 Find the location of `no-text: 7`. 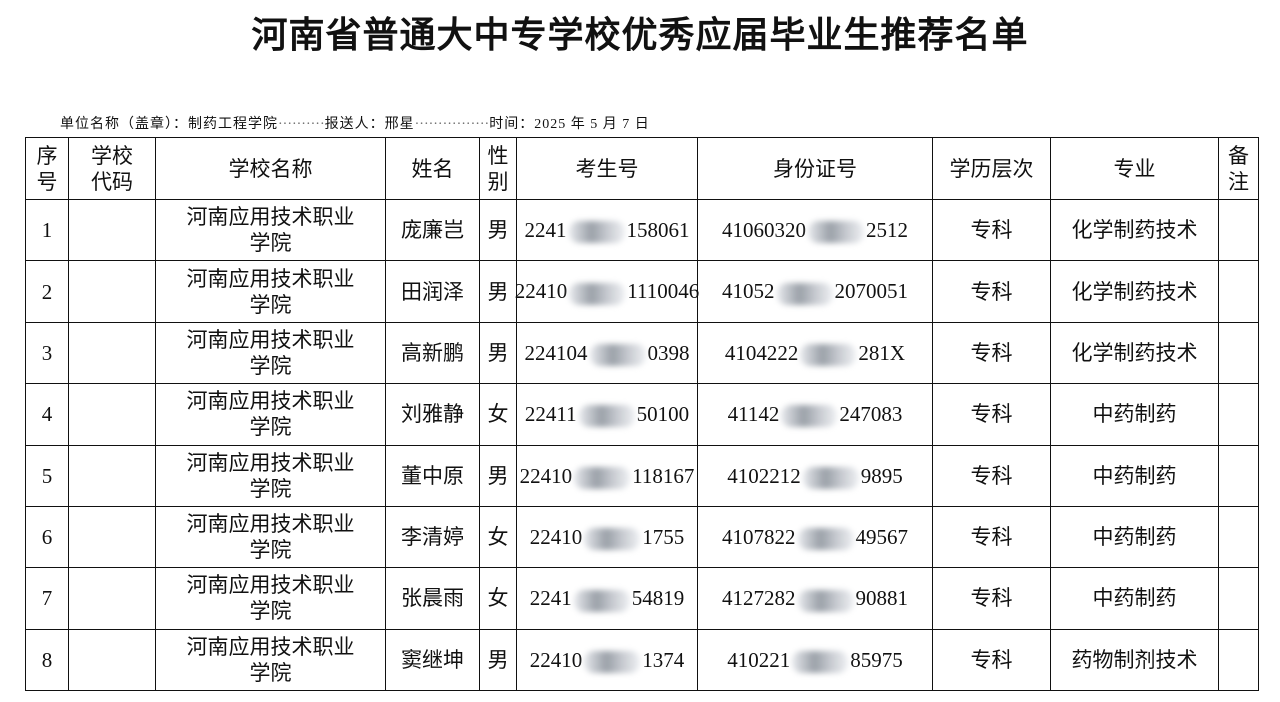

no-text: 7 is located at coordinates (47, 598).